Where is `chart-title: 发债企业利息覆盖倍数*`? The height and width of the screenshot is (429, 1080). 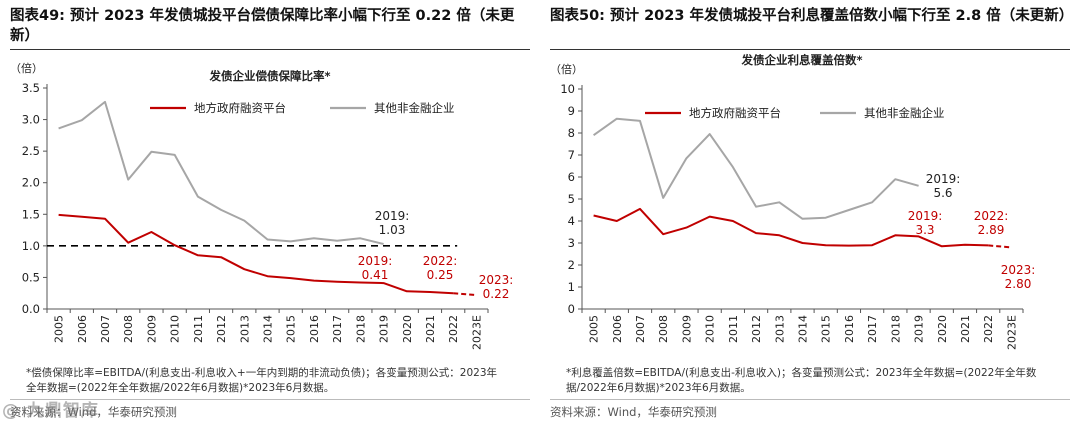
chart-title: 发债企业利息覆盖倍数* is located at coordinates (801, 60).